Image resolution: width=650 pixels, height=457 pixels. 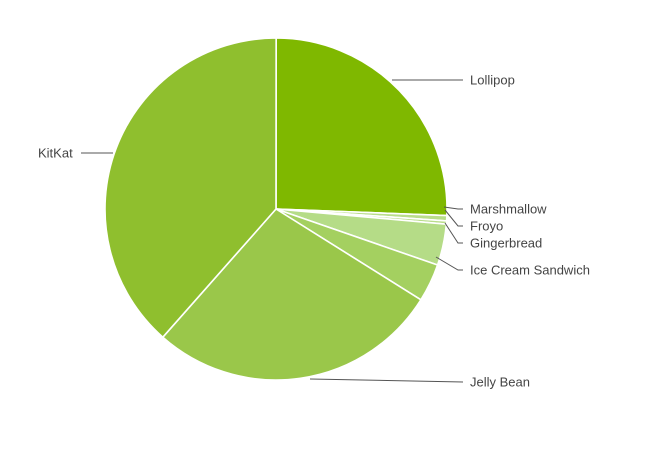 What do you see at coordinates (508, 209) in the screenshot?
I see `slice-label-marshmallow: Marshmallow` at bounding box center [508, 209].